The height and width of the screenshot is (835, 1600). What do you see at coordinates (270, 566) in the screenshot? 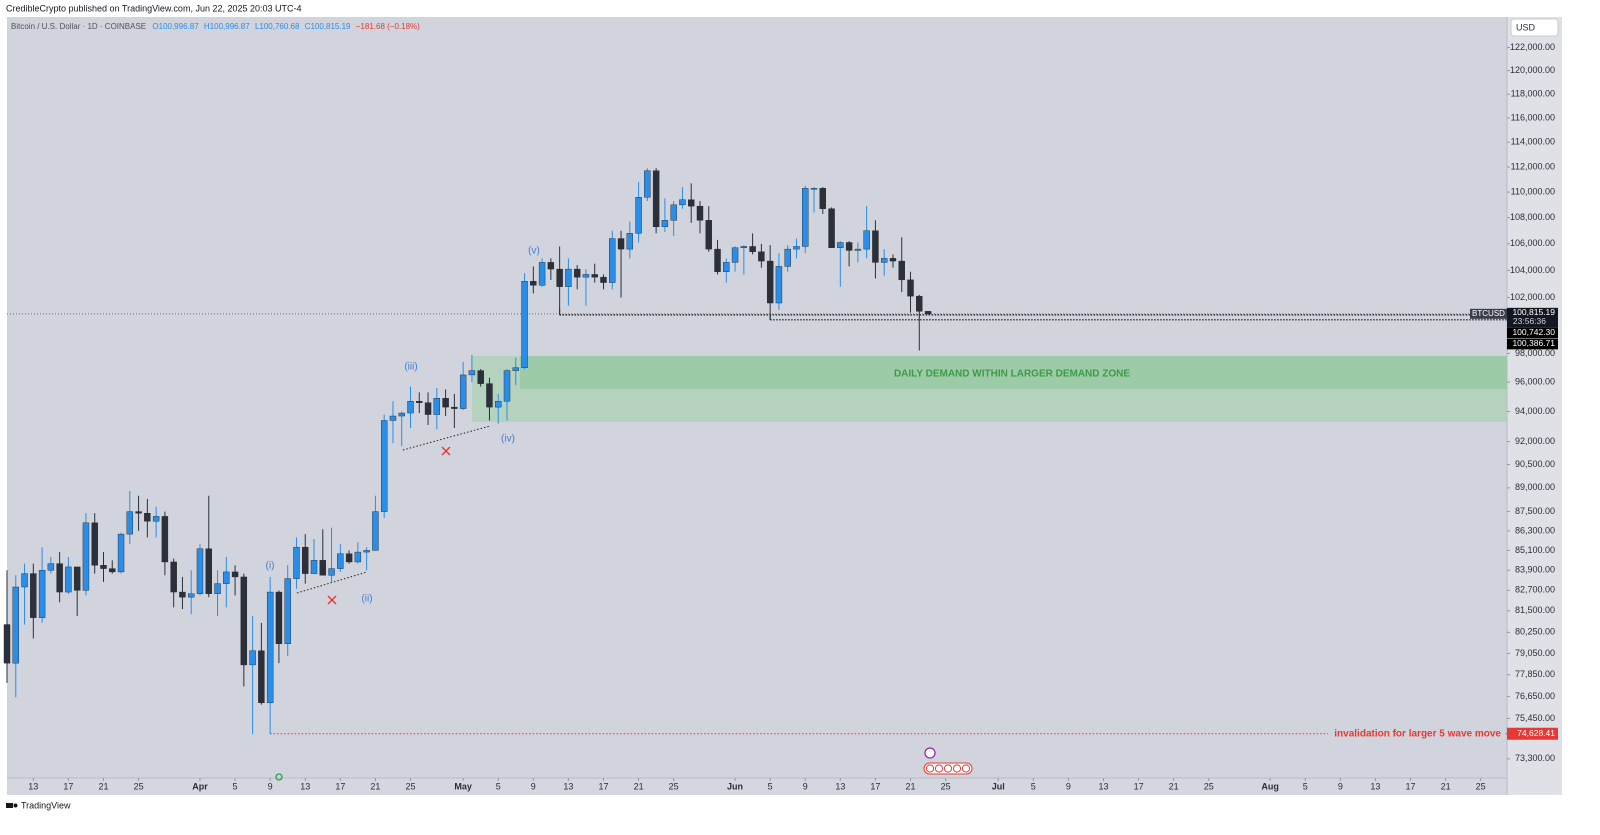
I see `wave-label: (i)` at bounding box center [270, 566].